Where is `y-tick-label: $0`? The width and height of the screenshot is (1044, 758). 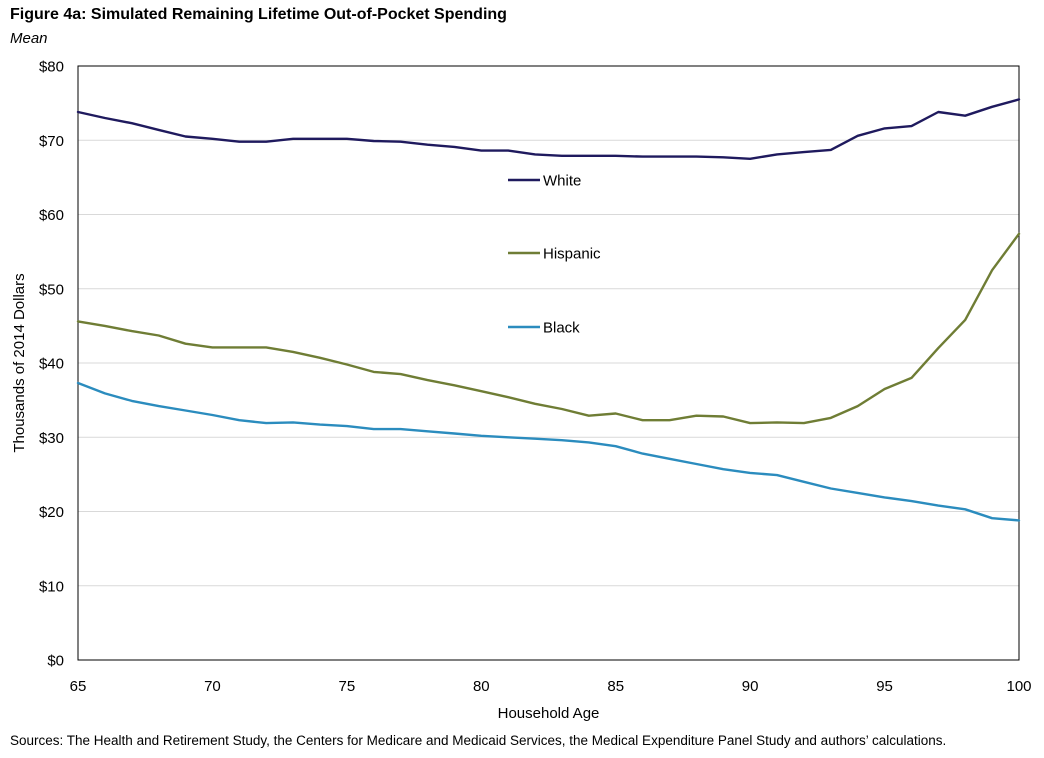 y-tick-label: $0 is located at coordinates (55, 661).